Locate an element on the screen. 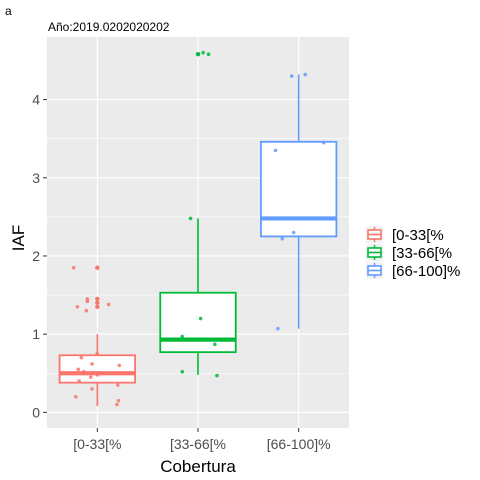 This screenshot has width=480, height=480. panel-label: a is located at coordinates (8, 11).